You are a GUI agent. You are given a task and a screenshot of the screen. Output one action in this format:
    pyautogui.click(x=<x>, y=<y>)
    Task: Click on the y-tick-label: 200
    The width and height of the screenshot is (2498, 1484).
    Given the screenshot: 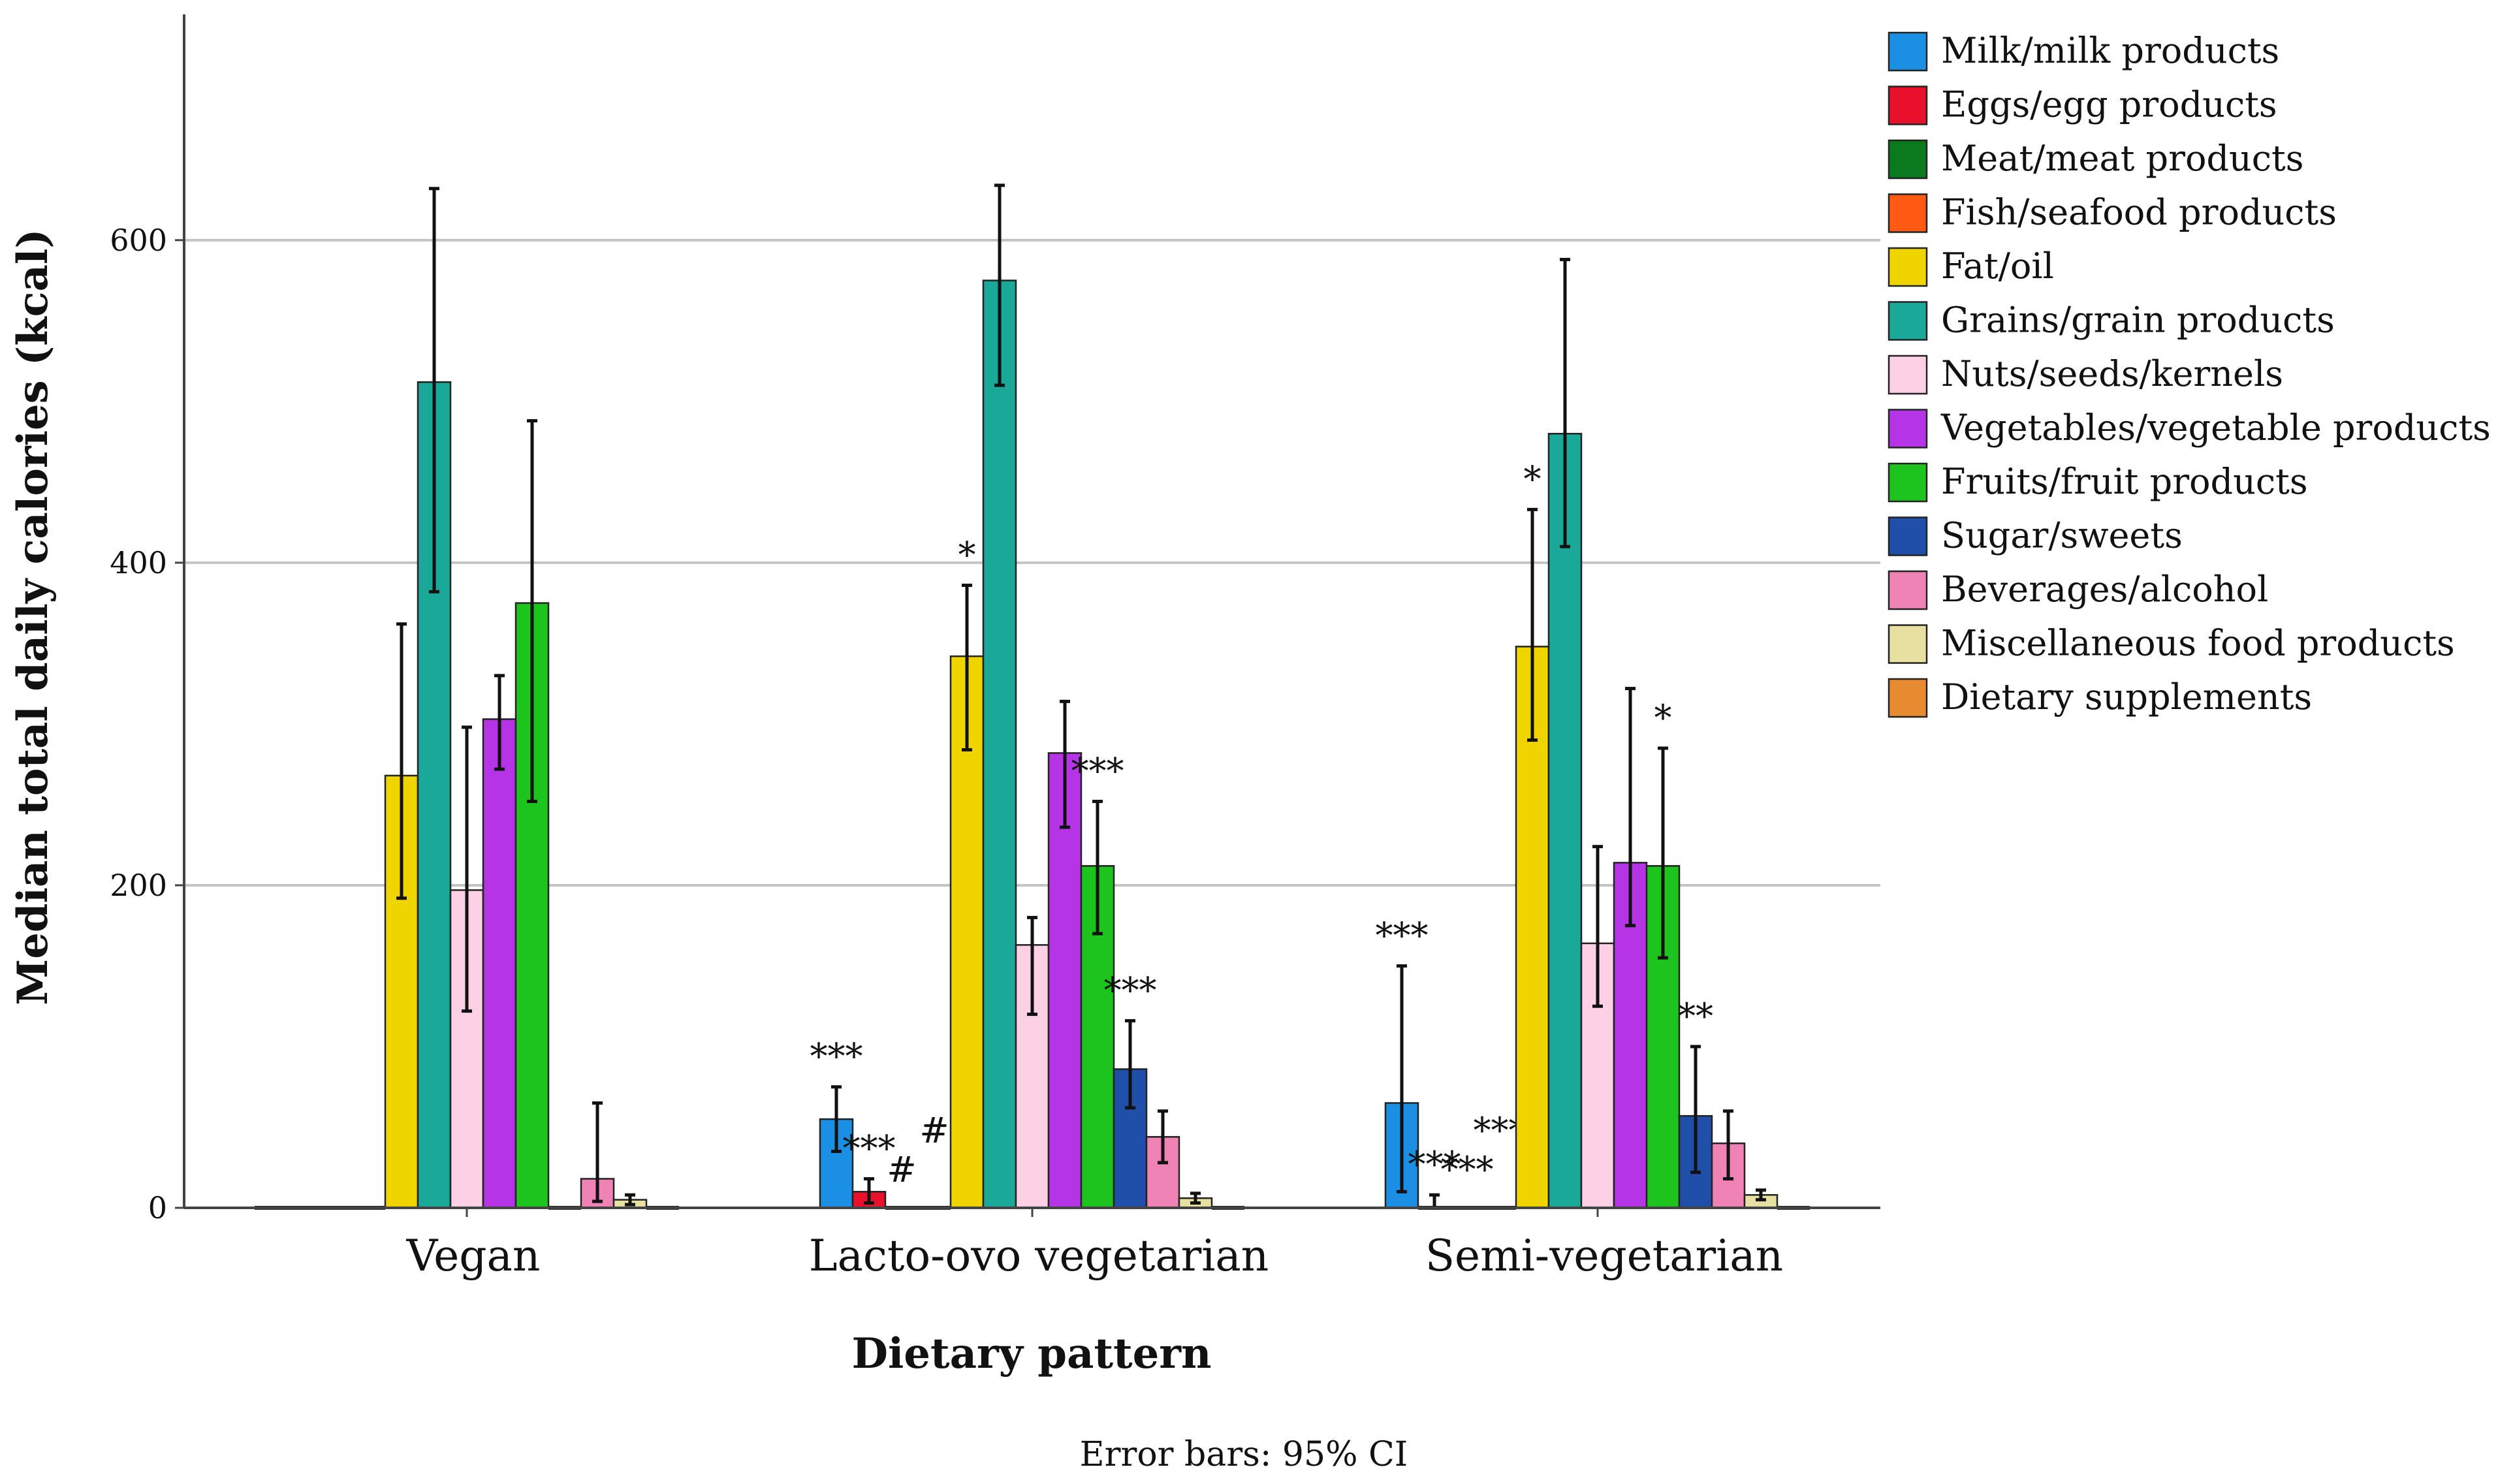 What is the action you would take?
    pyautogui.click(x=138, y=886)
    